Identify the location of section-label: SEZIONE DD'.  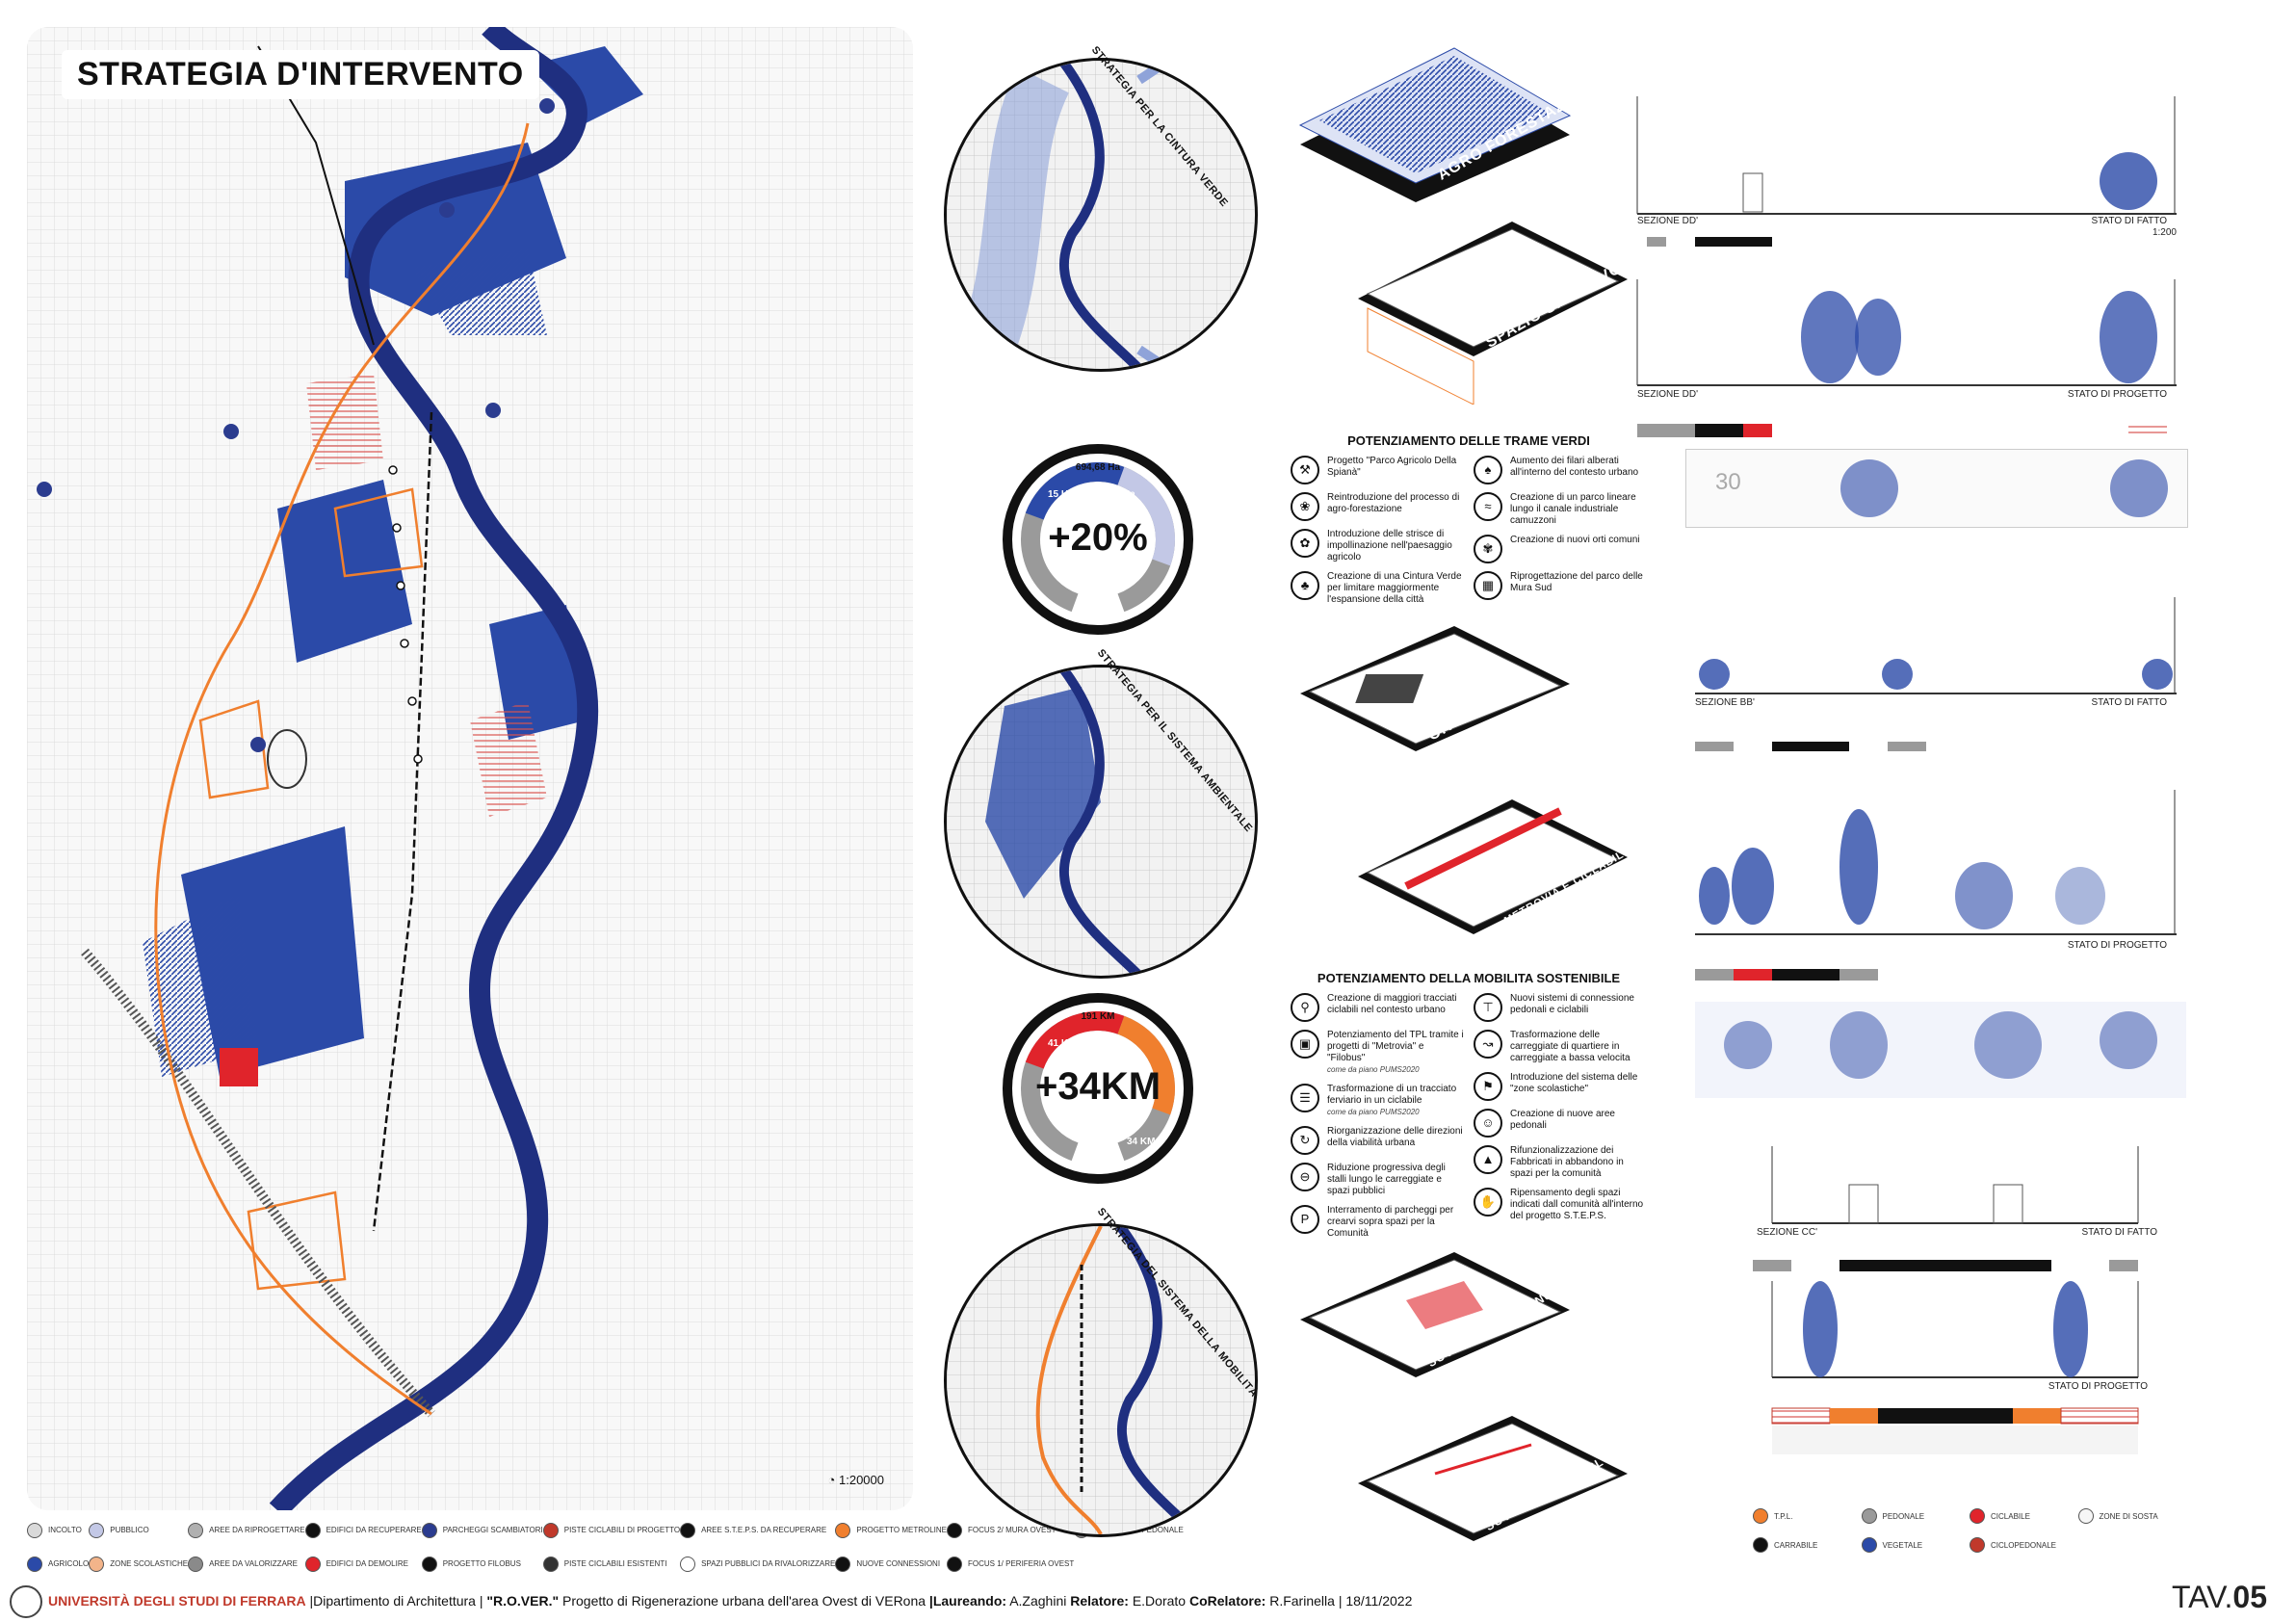
(1668, 394).